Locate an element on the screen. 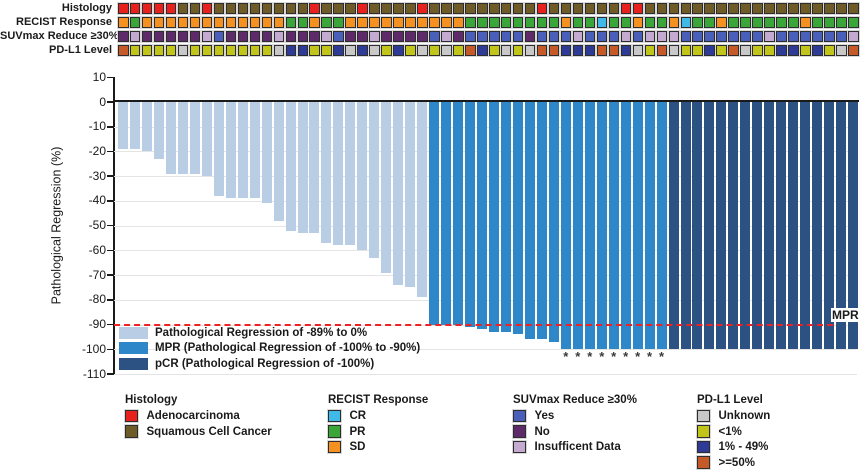 This screenshot has height=472, width=865. y-tick-label: 0 is located at coordinates (102, 101).